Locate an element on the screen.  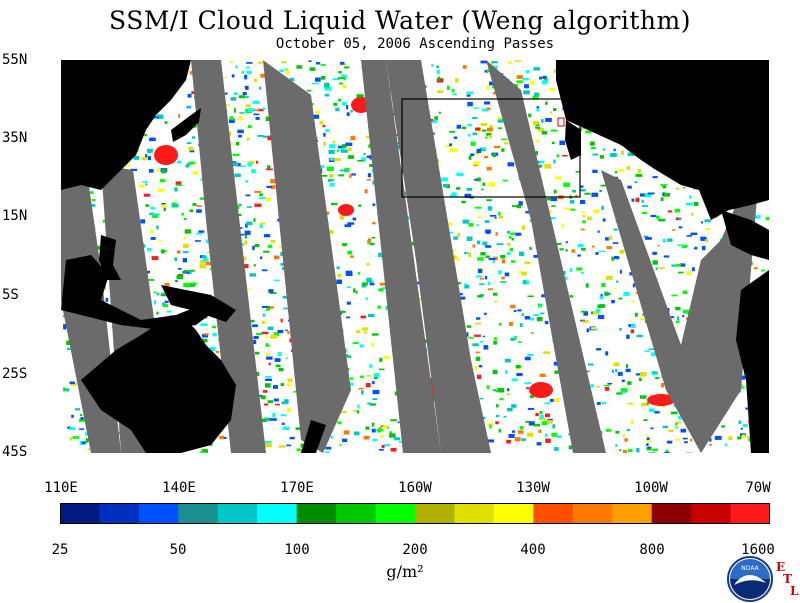
lat-label-45s: 45S is located at coordinates (30, 452).